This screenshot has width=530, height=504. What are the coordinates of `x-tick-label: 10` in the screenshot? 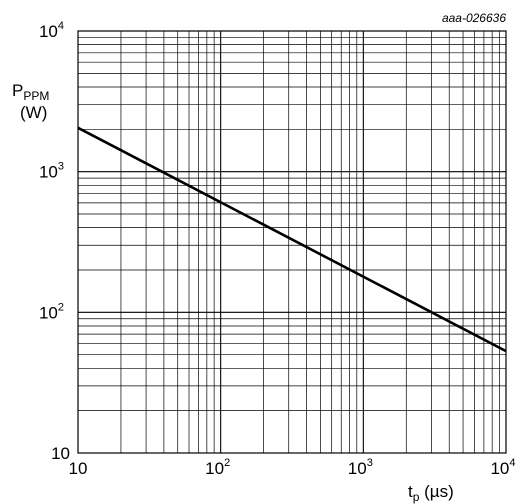 It's located at (78, 468).